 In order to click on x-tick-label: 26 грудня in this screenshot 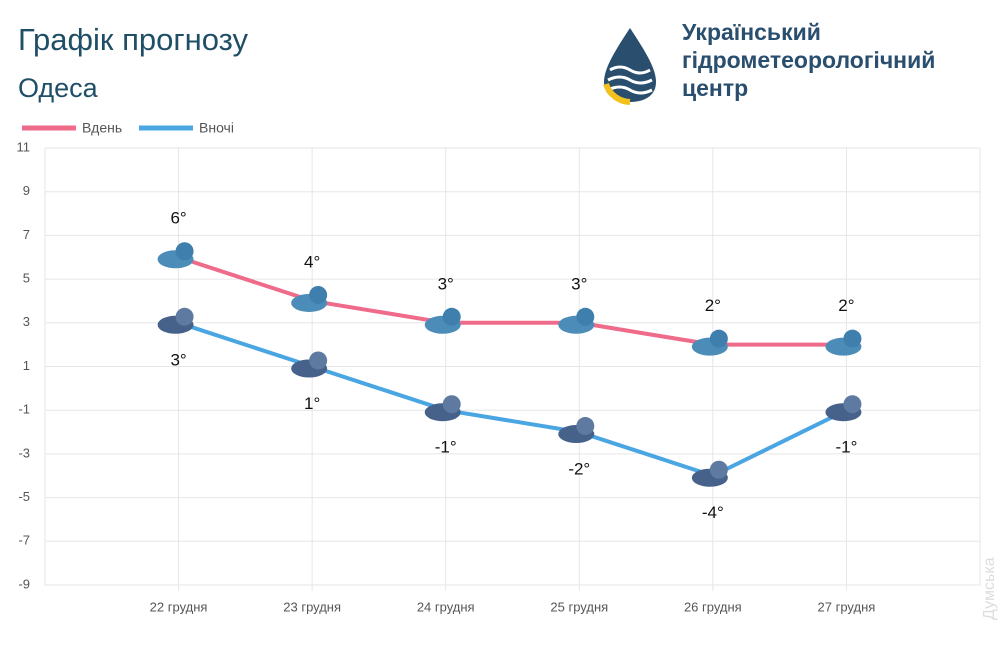, I will do `click(713, 606)`.